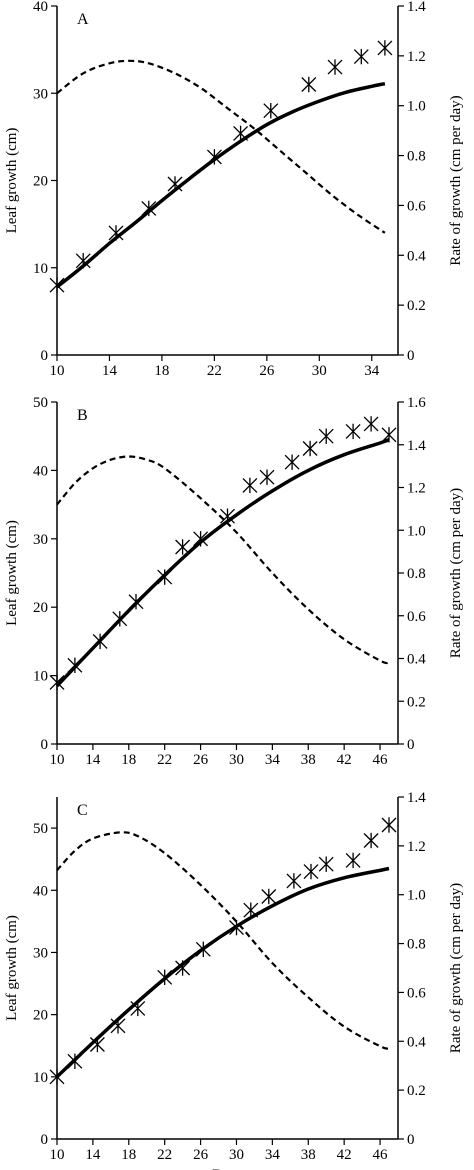 This screenshot has width=474, height=1170. Describe the element at coordinates (416, 896) in the screenshot. I see `y2-tick-label-c: 1.0` at that location.